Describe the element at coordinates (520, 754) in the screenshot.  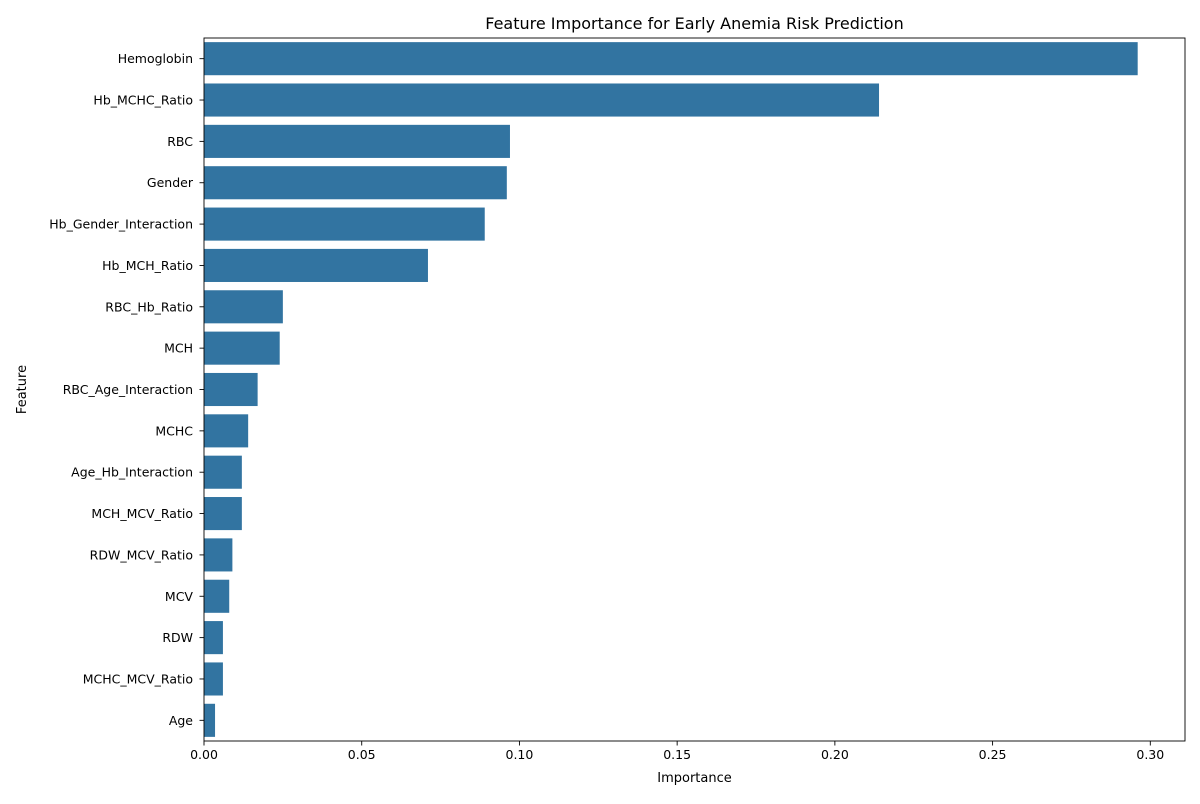
I see `x-tick-label: 0.10` at that location.